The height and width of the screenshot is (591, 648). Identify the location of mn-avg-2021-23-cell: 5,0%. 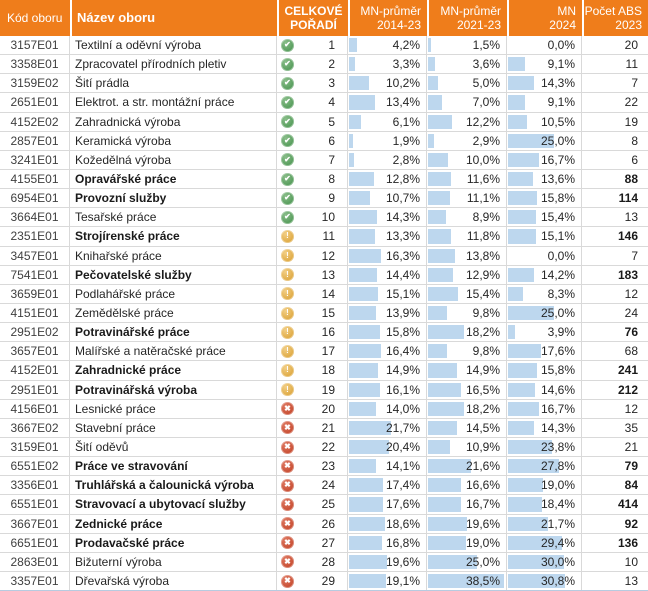
(467, 83).